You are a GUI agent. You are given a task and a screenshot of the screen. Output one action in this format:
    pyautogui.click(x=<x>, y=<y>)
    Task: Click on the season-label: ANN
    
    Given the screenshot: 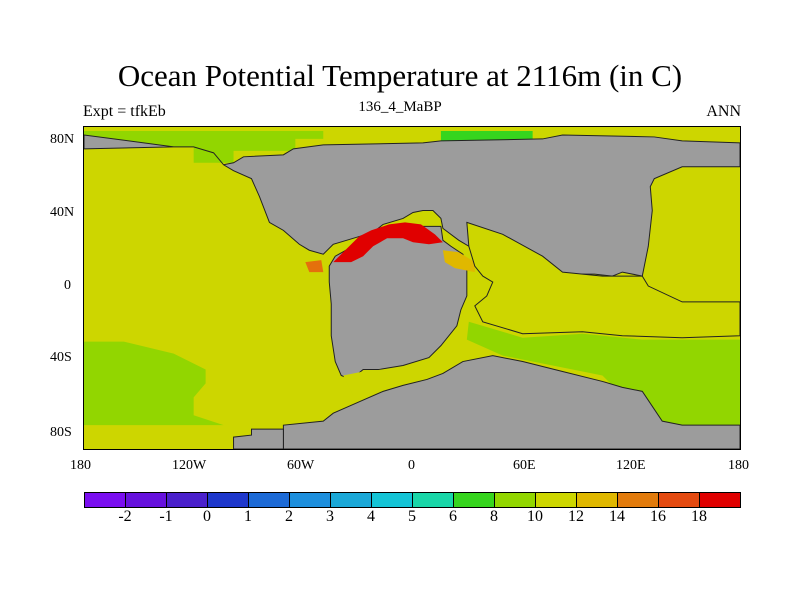 What is the action you would take?
    pyautogui.click(x=723, y=111)
    